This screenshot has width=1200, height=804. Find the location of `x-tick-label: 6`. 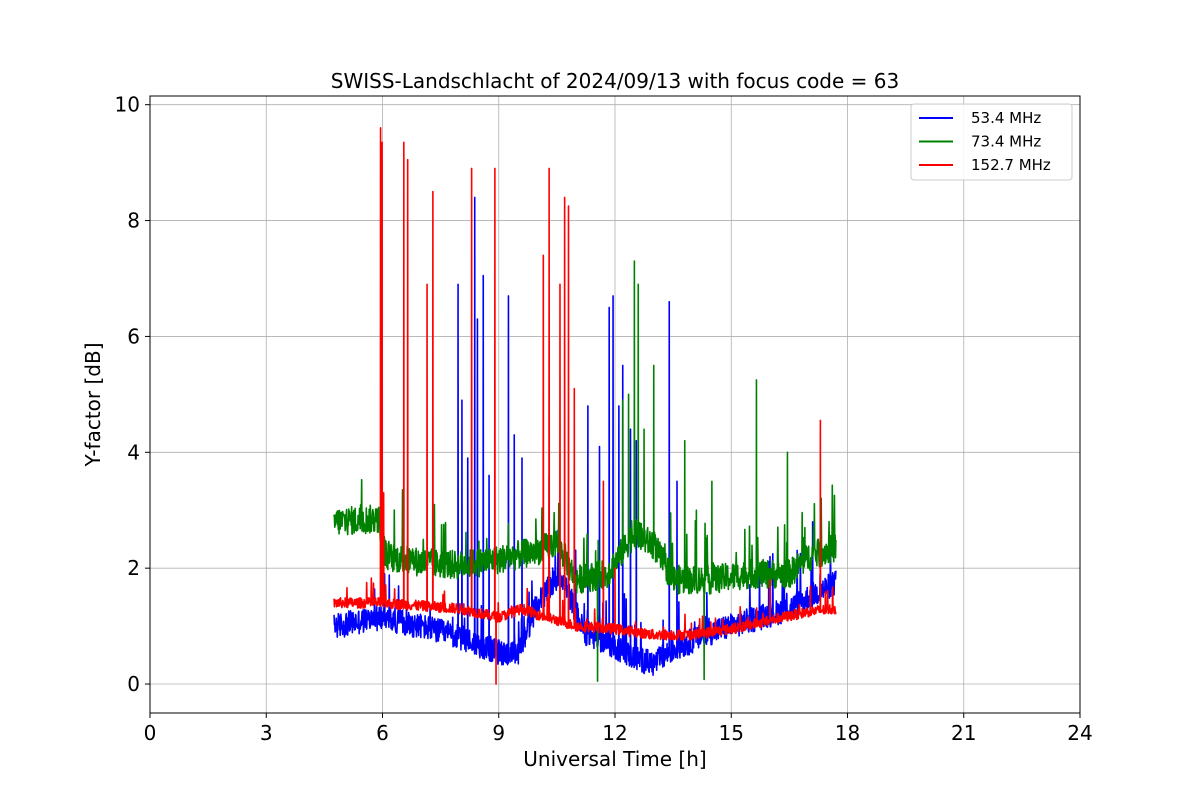

x-tick-label: 6 is located at coordinates (382, 733).